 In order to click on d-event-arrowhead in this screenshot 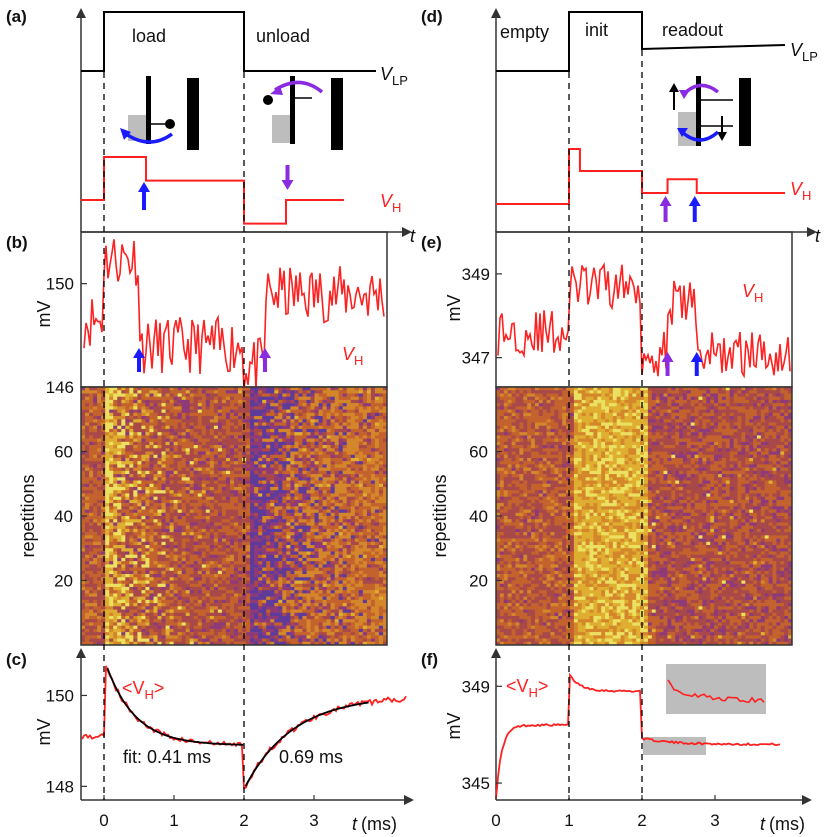, I will do `click(694, 201)`.